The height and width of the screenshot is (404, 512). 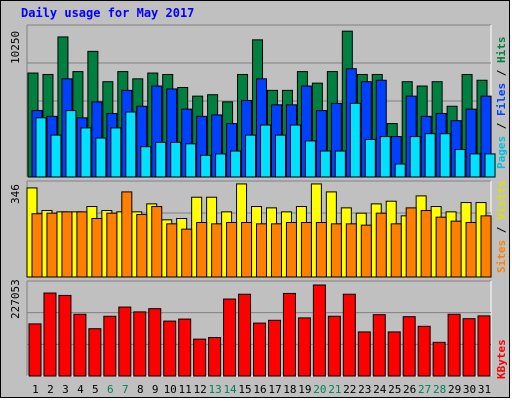 What do you see at coordinates (501, 99) in the screenshot?
I see `legend-files: Files` at bounding box center [501, 99].